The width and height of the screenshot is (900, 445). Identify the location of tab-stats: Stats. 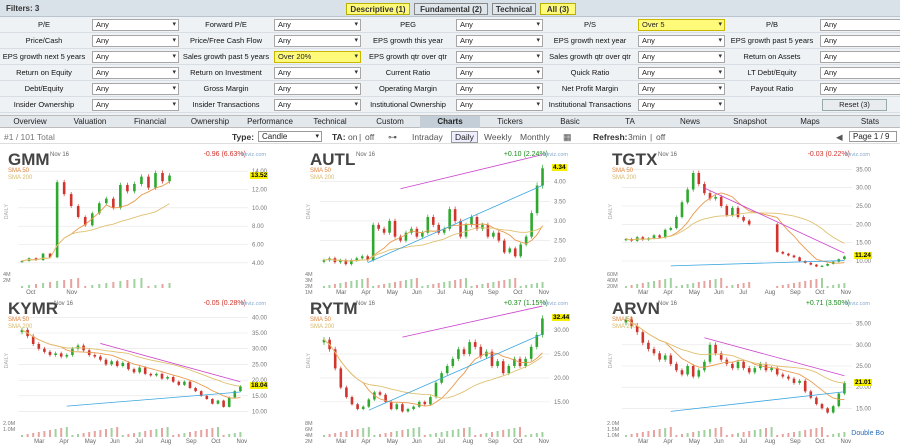
(870, 121).